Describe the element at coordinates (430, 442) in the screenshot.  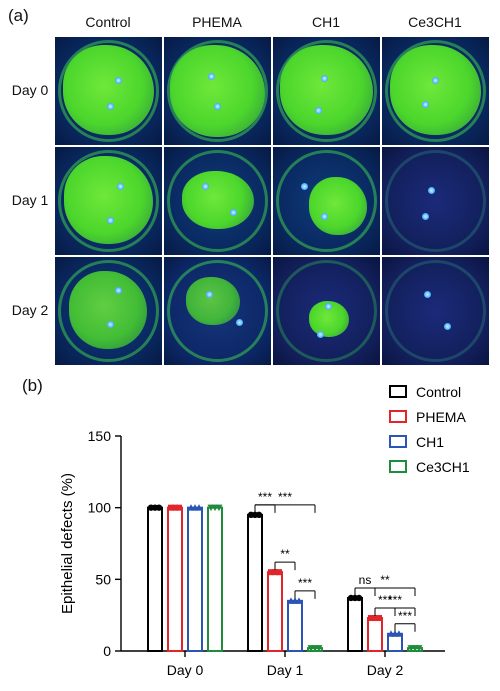
I see `legend-label: CH1` at that location.